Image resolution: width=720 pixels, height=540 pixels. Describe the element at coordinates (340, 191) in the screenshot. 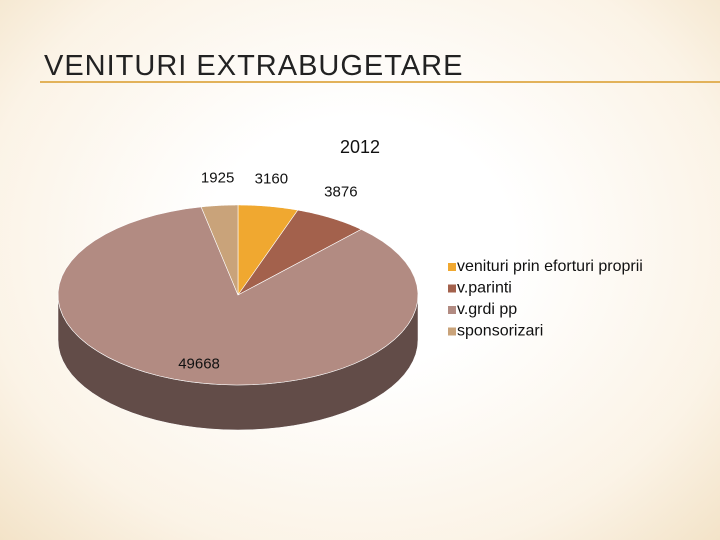

I see `data-label: 3876` at that location.